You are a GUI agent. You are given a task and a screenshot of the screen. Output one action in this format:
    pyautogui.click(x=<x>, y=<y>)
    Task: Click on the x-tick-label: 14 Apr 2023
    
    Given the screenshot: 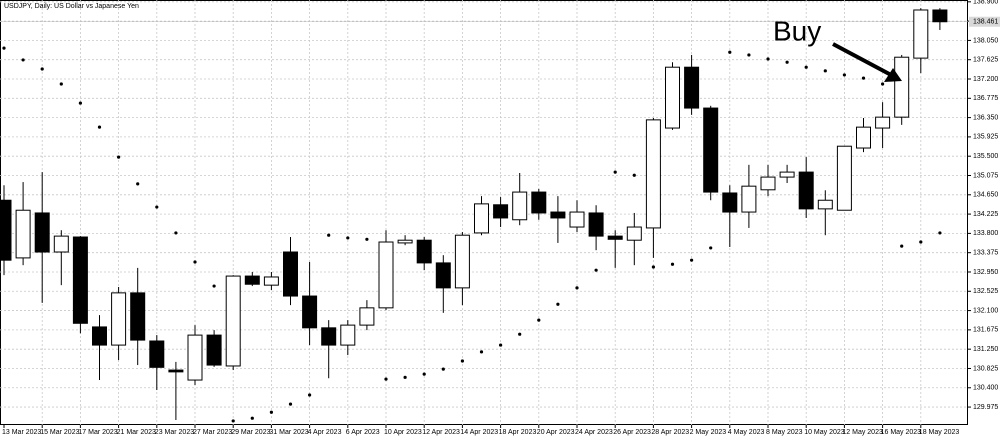 What is the action you would take?
    pyautogui.click(x=479, y=432)
    